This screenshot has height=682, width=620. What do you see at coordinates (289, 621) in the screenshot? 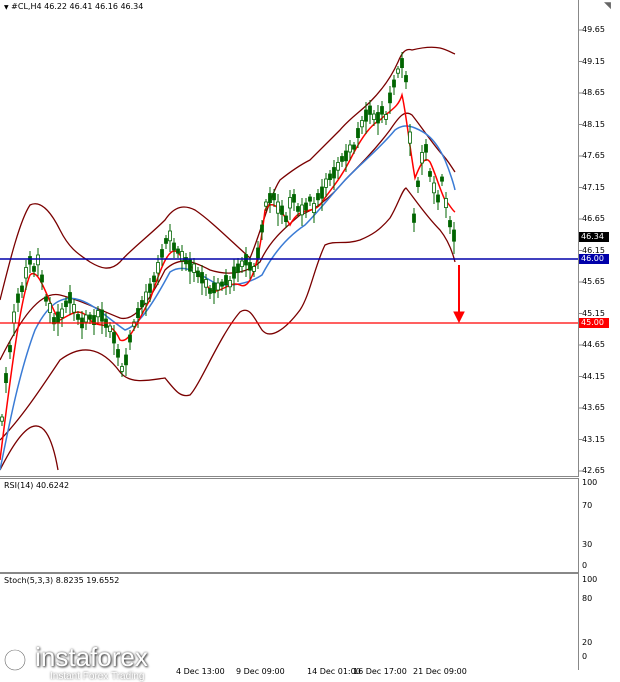
I see `stoch-panel` at bounding box center [289, 621].